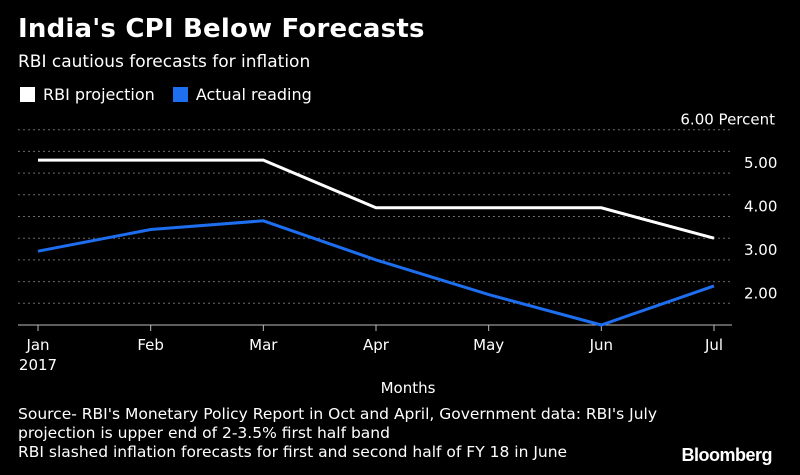  I want to click on y-tick-label: 3.00, so click(760, 250).